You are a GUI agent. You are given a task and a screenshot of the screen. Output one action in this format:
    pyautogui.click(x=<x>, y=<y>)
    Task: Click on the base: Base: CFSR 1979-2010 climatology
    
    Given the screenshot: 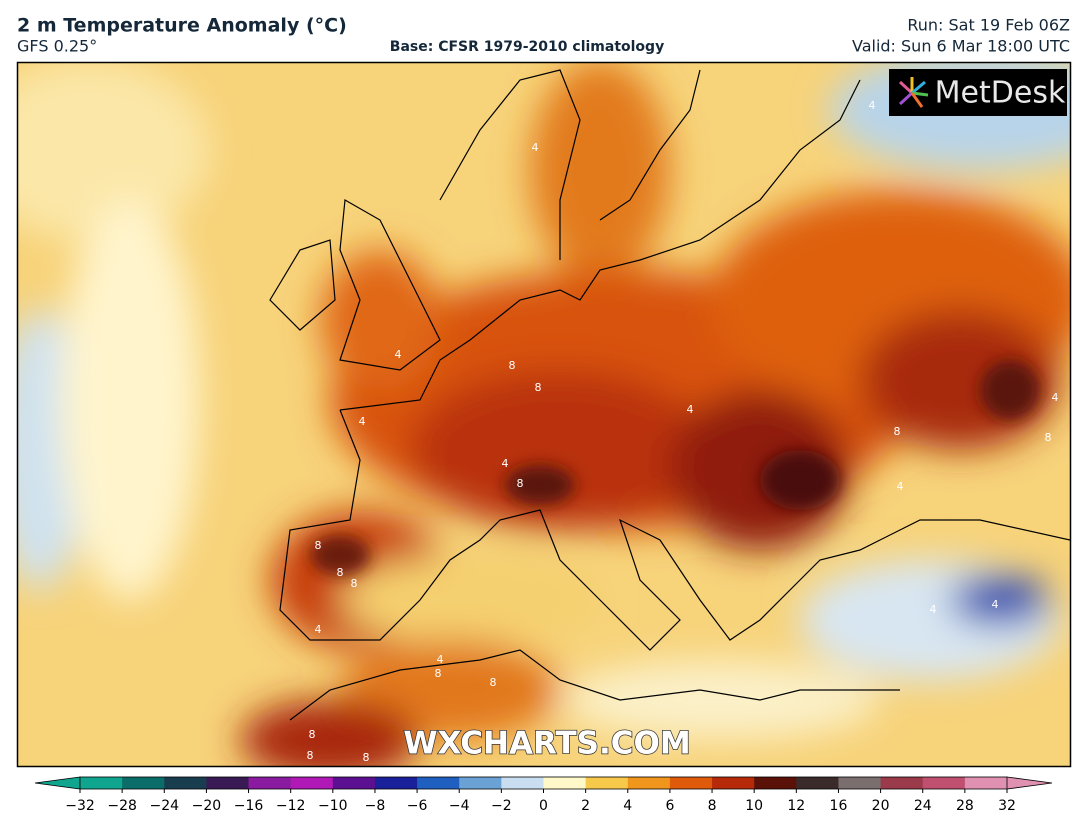 What is the action you would take?
    pyautogui.click(x=527, y=47)
    